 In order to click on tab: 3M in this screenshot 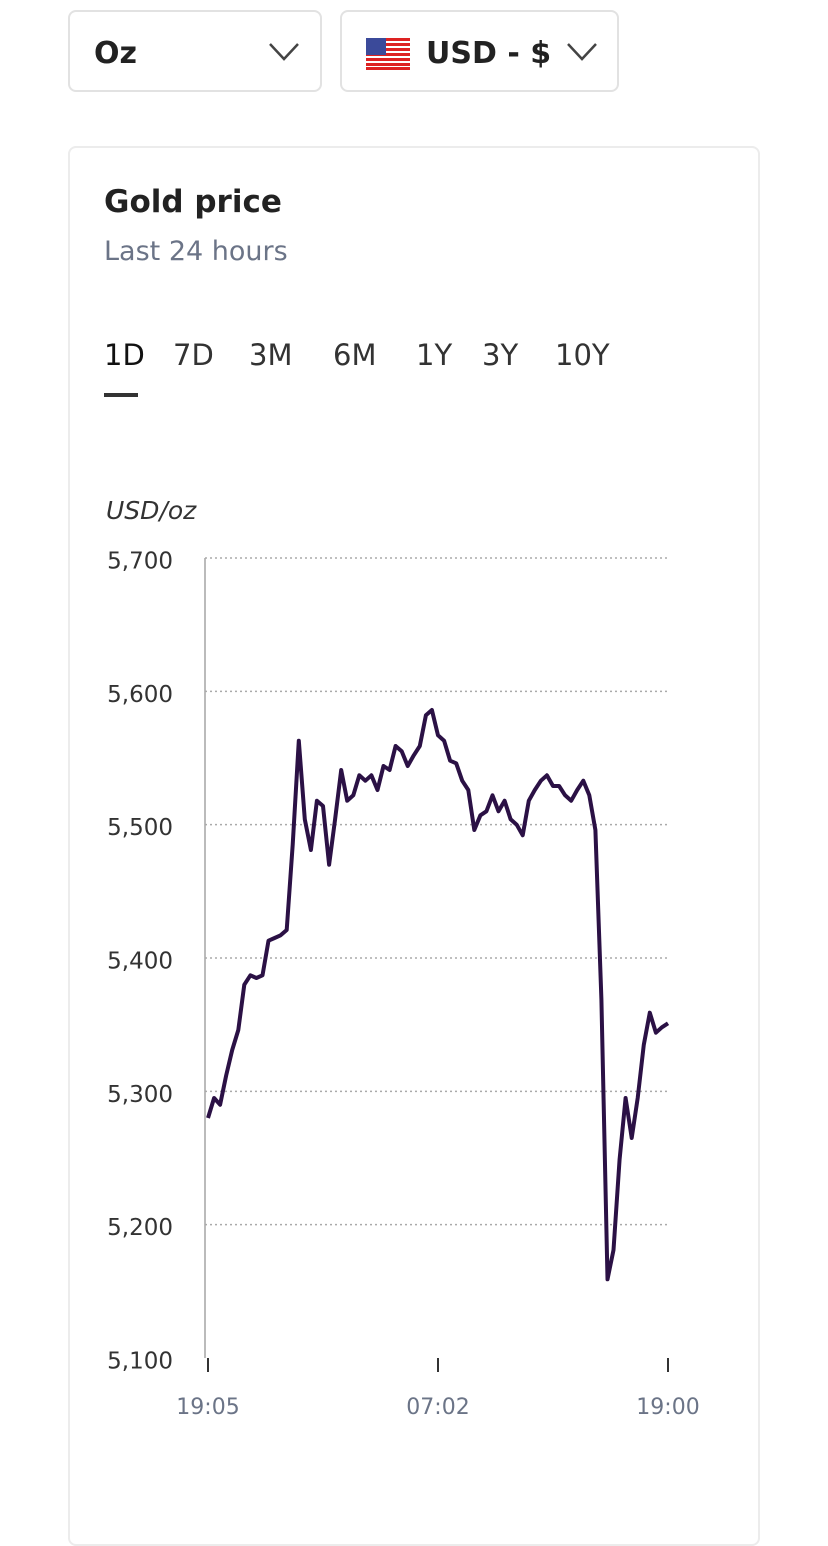, I will do `click(271, 355)`.